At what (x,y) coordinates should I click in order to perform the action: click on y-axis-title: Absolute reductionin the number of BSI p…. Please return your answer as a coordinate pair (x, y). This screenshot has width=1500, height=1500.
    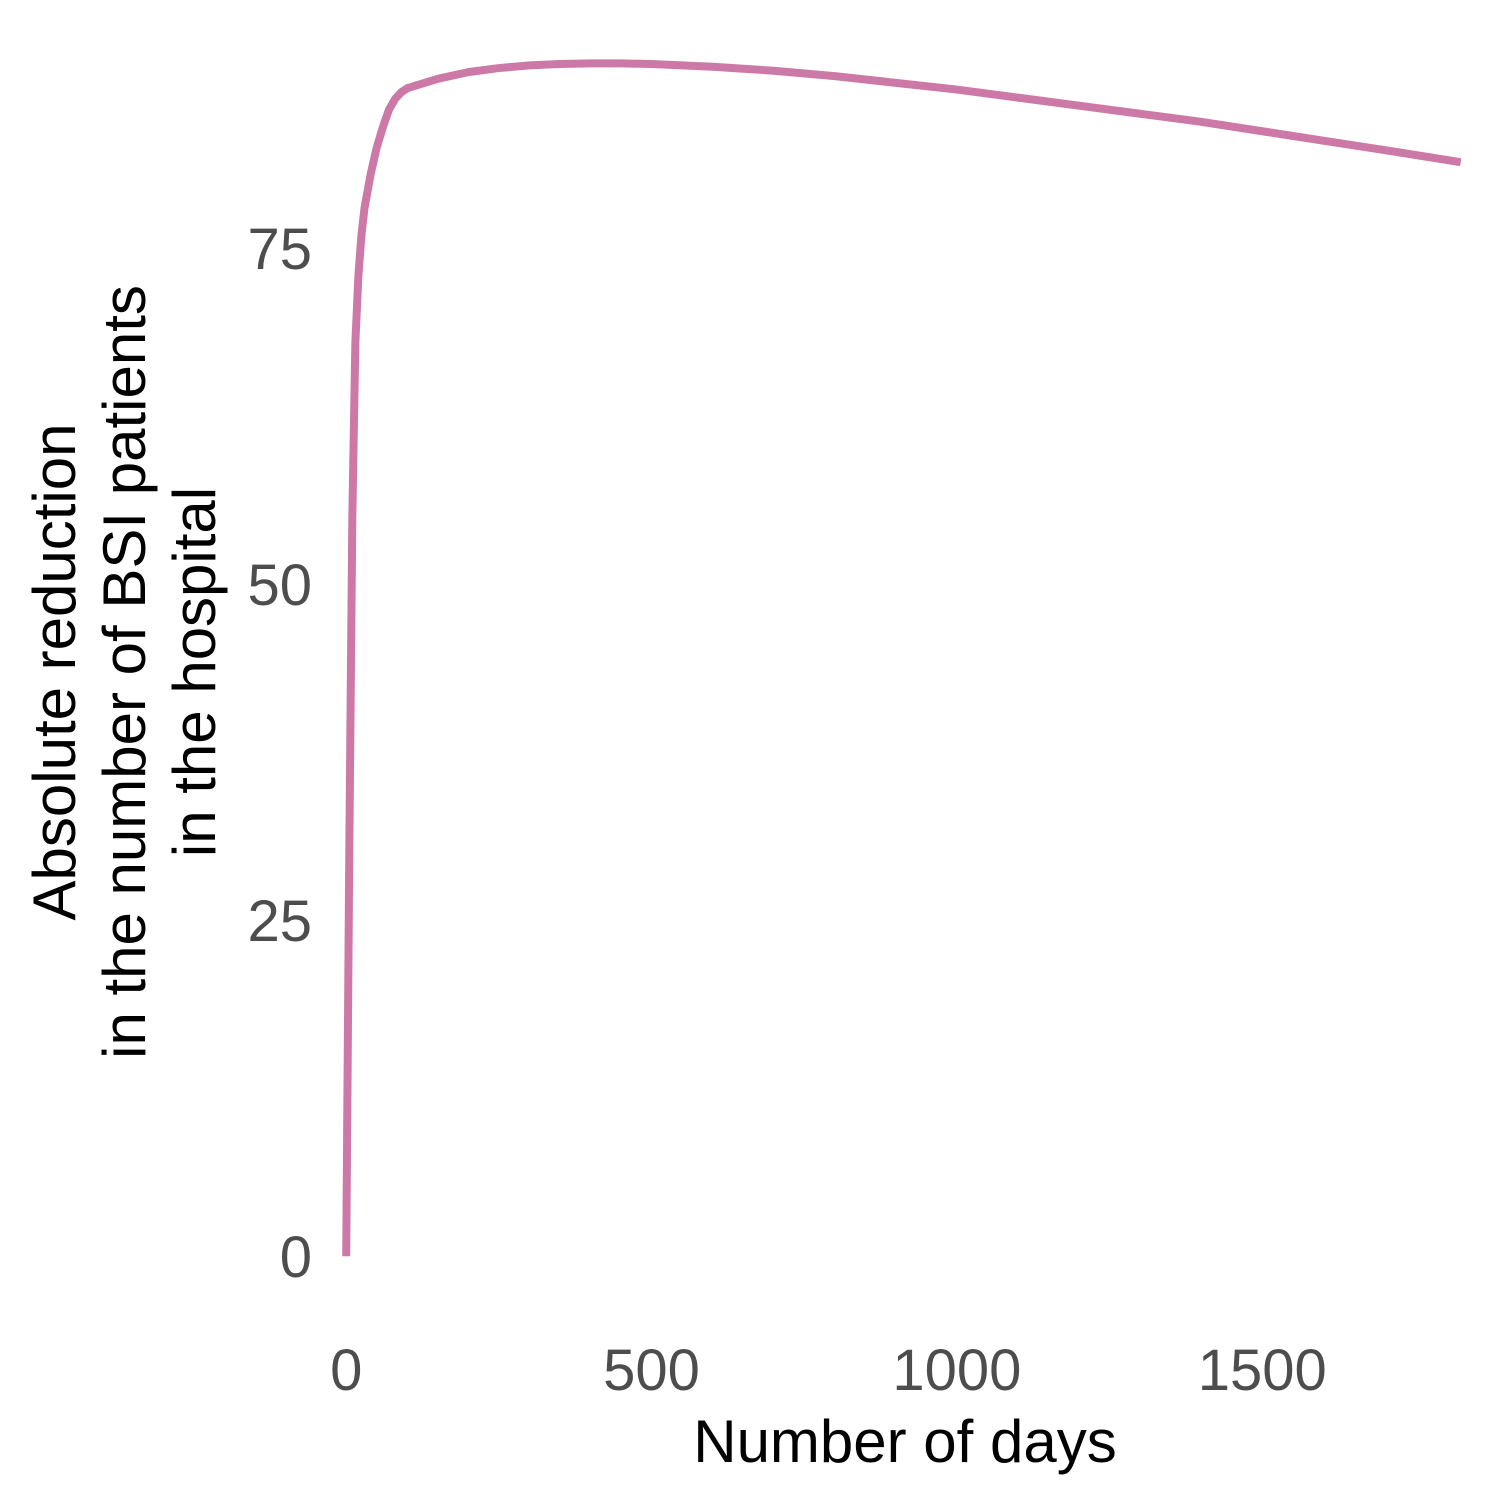
    Looking at the image, I should click on (124, 672).